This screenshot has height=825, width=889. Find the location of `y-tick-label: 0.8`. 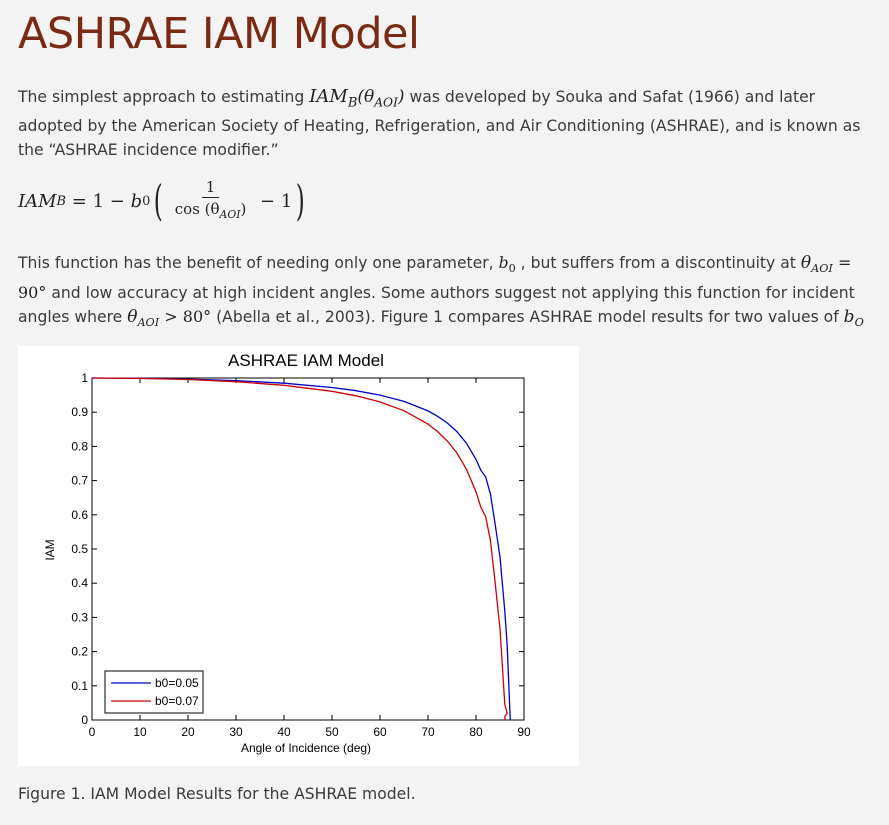

y-tick-label: 0.8 is located at coordinates (79, 446).